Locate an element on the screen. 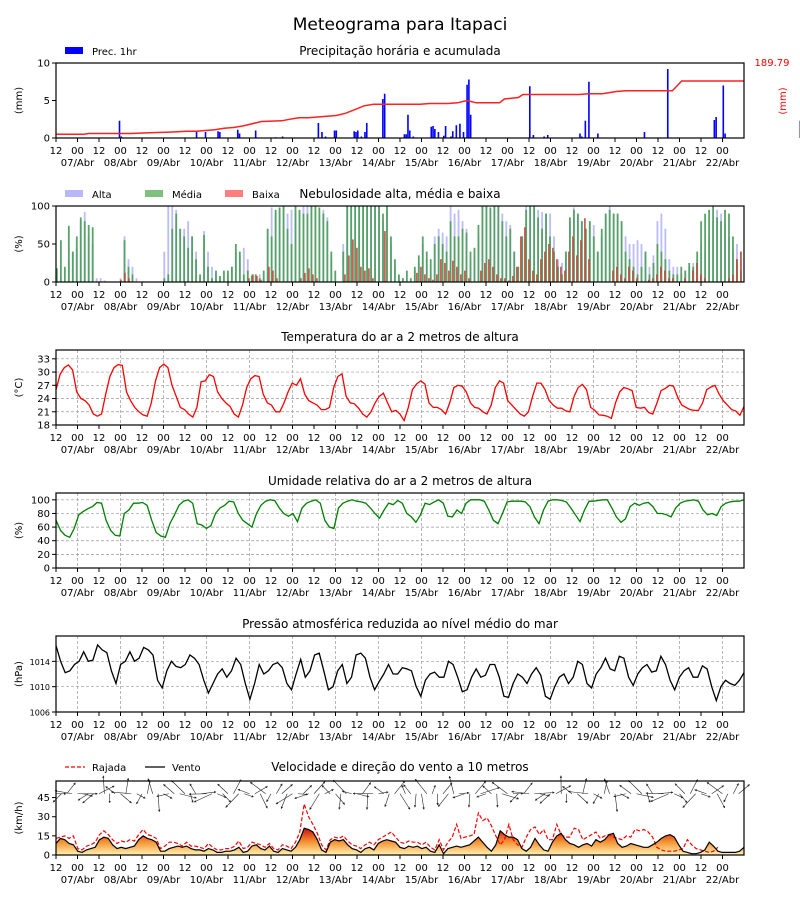 The image size is (800, 900). x-tick-date-label: 18/Abr is located at coordinates (551, 737).